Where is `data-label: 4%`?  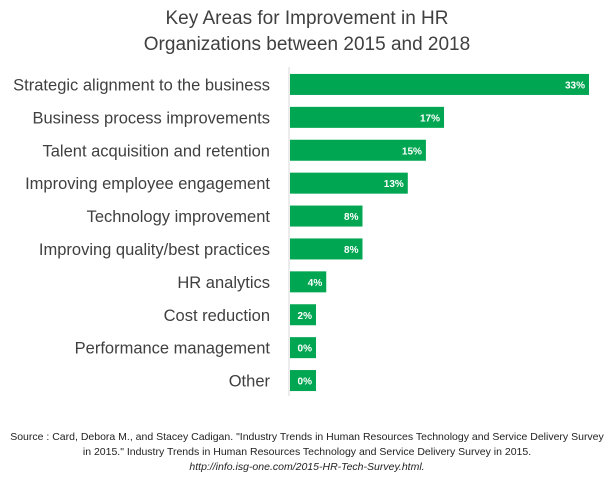
data-label: 4% is located at coordinates (315, 283).